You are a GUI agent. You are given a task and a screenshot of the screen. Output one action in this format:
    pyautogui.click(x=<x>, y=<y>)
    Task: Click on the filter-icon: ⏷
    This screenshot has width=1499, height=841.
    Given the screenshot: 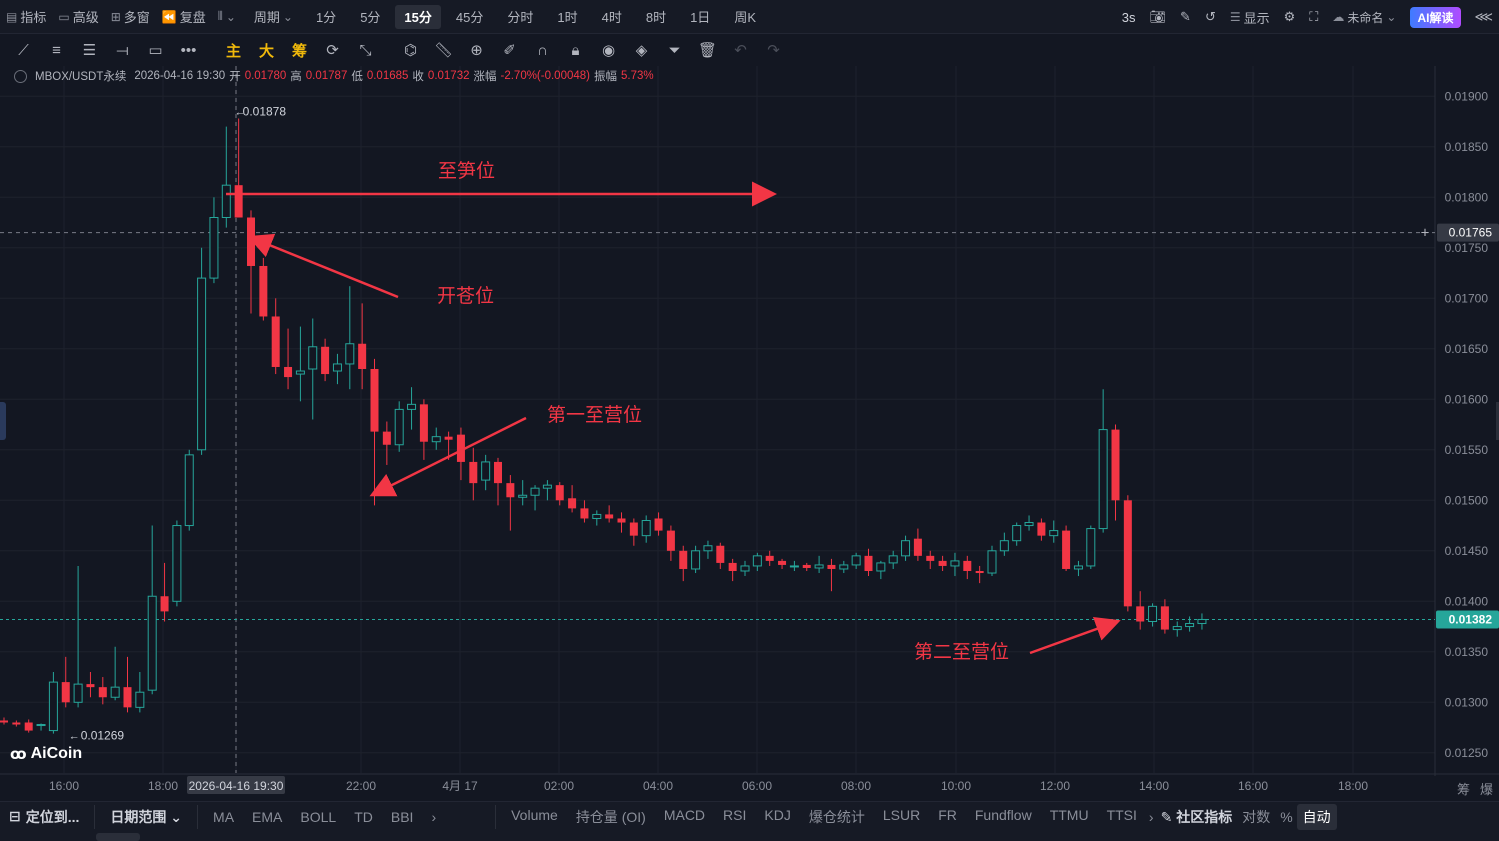 What is the action you would take?
    pyautogui.click(x=674, y=50)
    